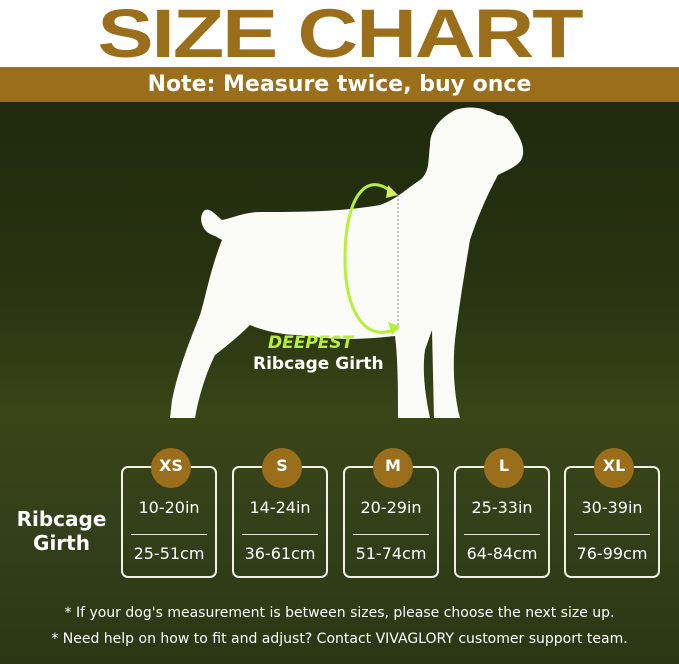  Describe the element at coordinates (282, 468) in the screenshot. I see `size-badge: S` at that location.